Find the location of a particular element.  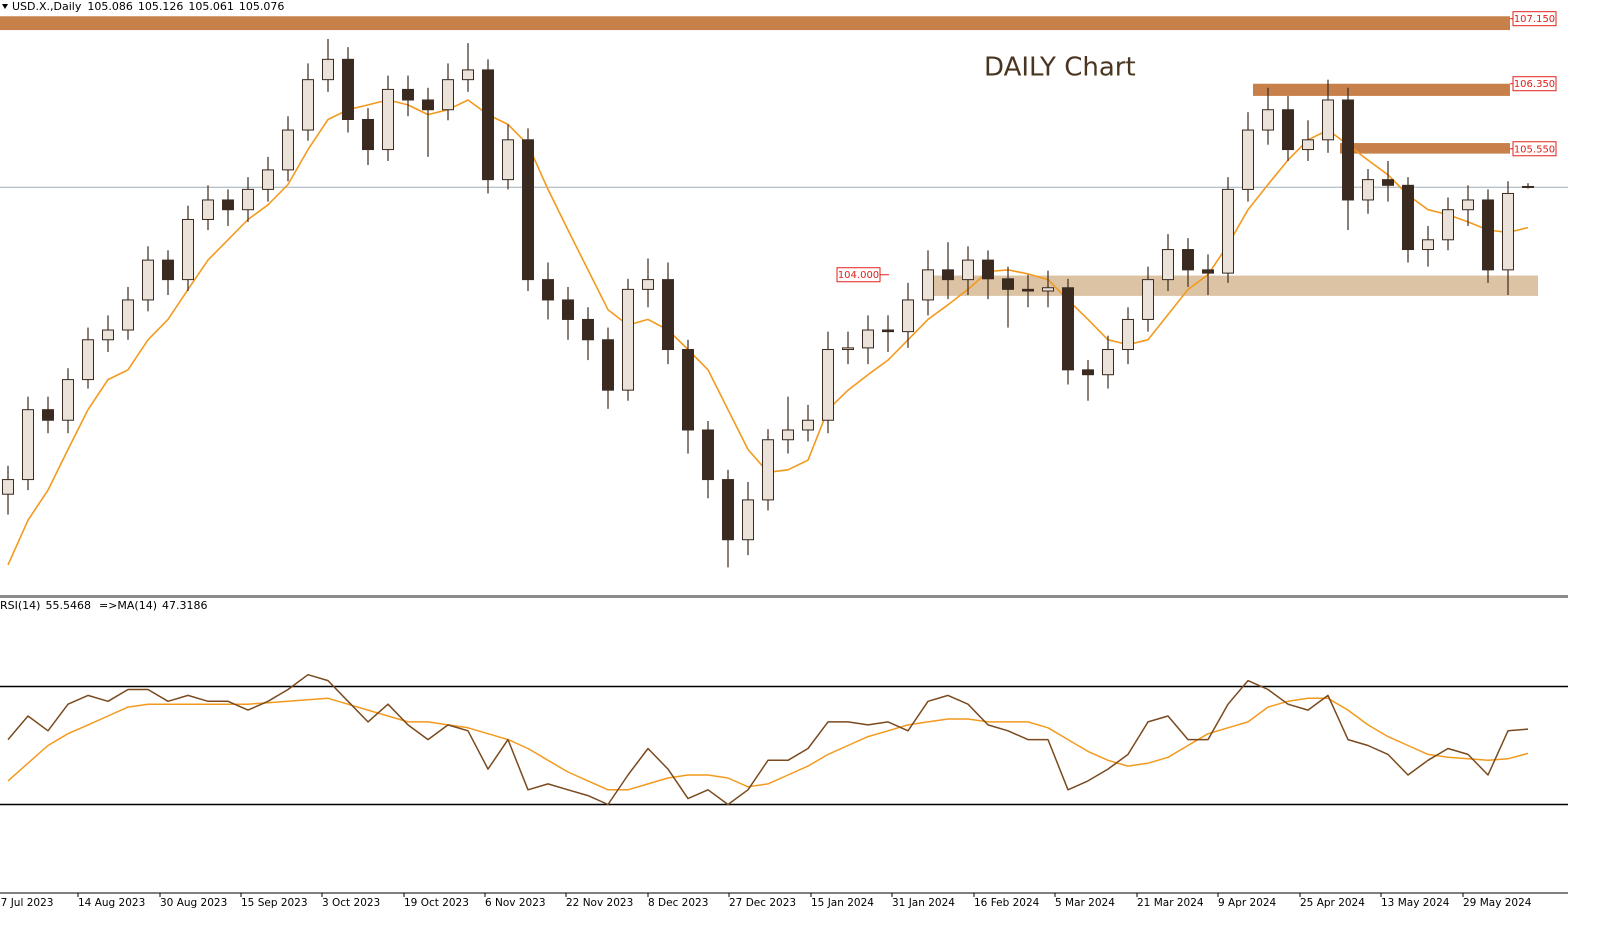

x-tick-label: 14 Aug 2023 is located at coordinates (111, 903).